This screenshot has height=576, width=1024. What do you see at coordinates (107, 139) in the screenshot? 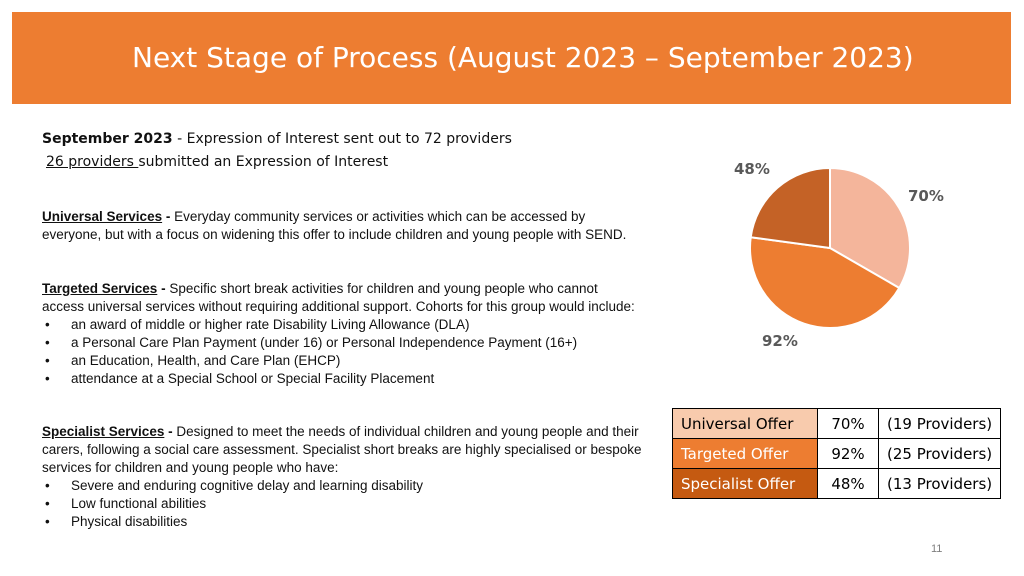
I see `intro-date: September 2023` at bounding box center [107, 139].